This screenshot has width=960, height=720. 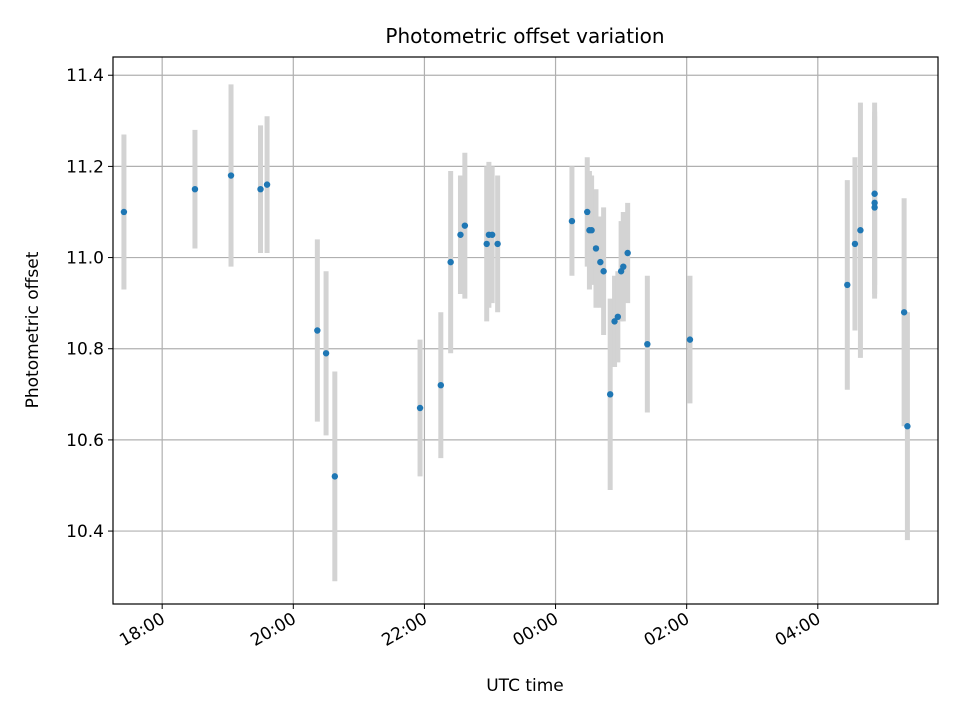 I want to click on y-tick-label: 11.2, so click(x=85, y=167).